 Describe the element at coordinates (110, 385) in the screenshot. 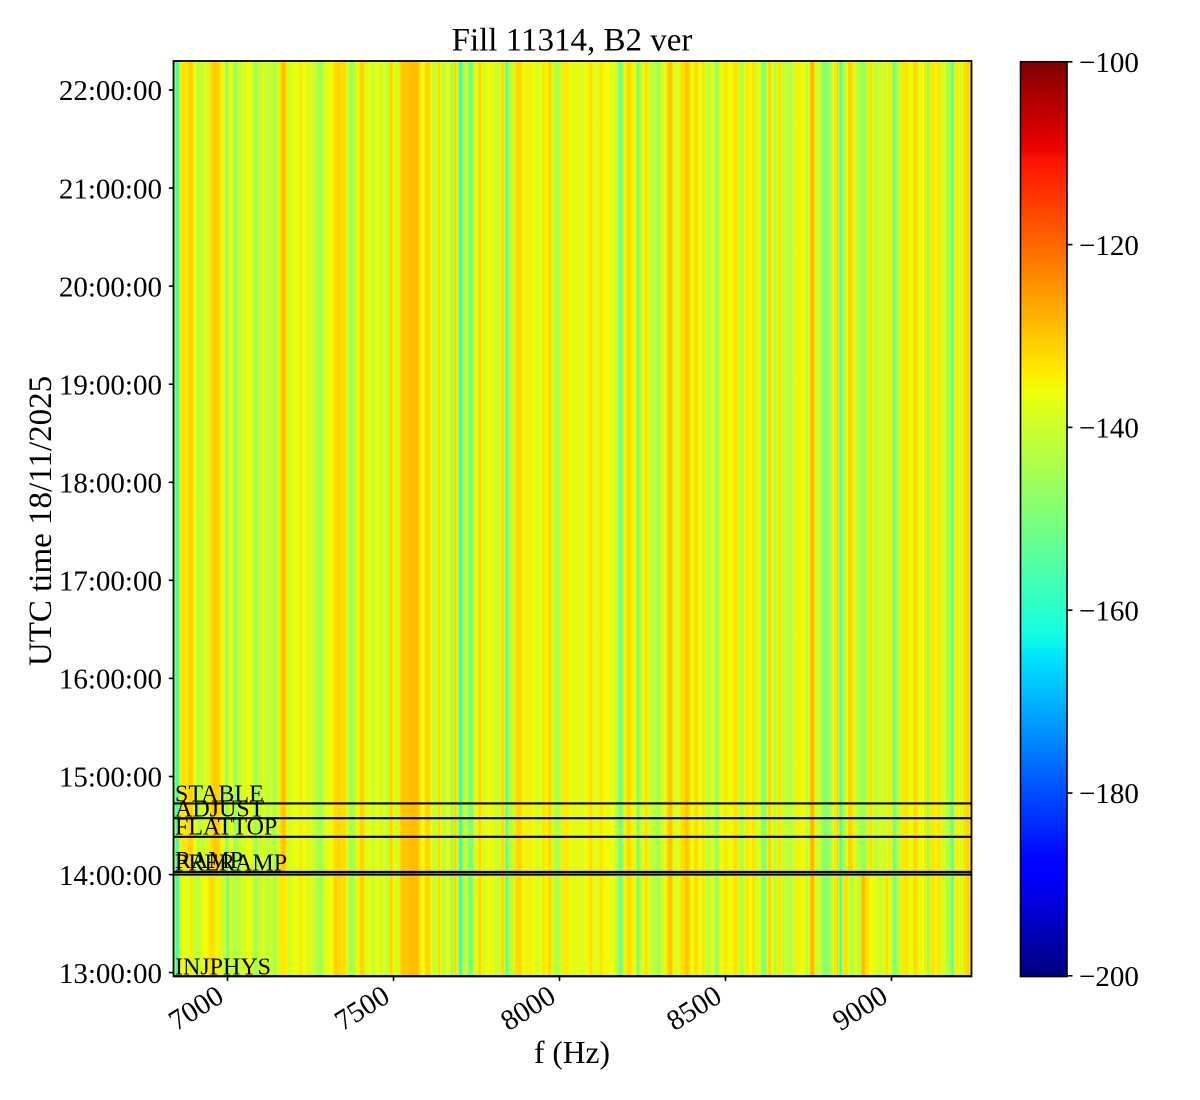

I see `svg-text: 19:00:00` at that location.